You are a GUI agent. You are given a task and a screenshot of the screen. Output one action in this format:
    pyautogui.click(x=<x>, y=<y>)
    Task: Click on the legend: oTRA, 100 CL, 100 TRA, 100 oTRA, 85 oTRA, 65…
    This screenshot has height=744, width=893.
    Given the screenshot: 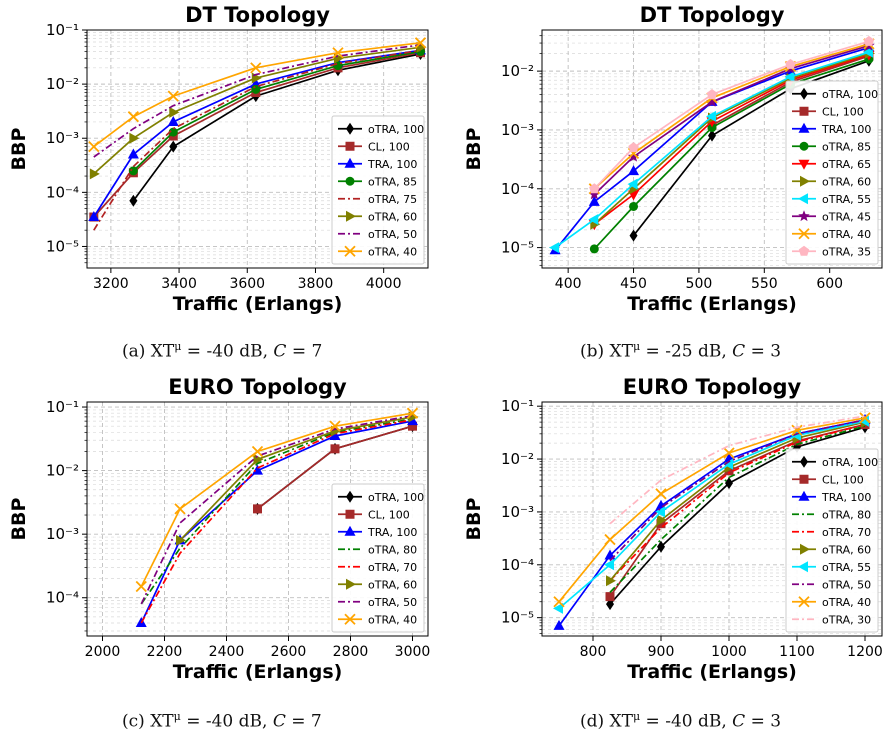 What is the action you would take?
    pyautogui.click(x=832, y=172)
    